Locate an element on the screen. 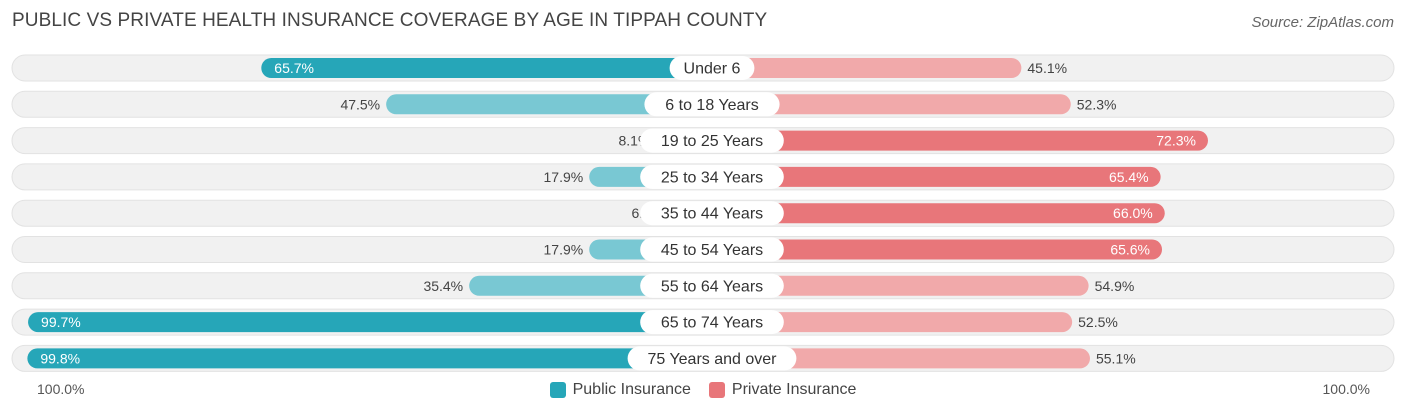 Image resolution: width=1406 pixels, height=414 pixels. legend-item-private: Private Insurance is located at coordinates (782, 390).